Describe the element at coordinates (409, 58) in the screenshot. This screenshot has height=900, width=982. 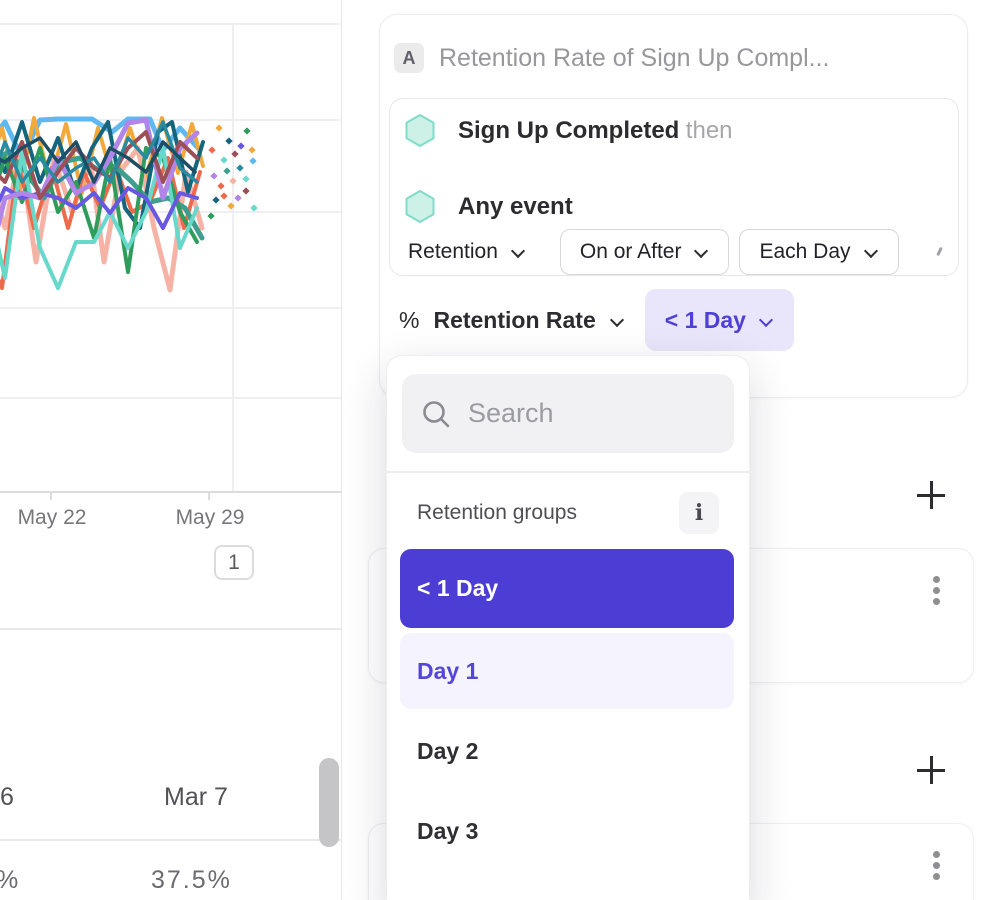
I see `metric-letter-badge: A` at that location.